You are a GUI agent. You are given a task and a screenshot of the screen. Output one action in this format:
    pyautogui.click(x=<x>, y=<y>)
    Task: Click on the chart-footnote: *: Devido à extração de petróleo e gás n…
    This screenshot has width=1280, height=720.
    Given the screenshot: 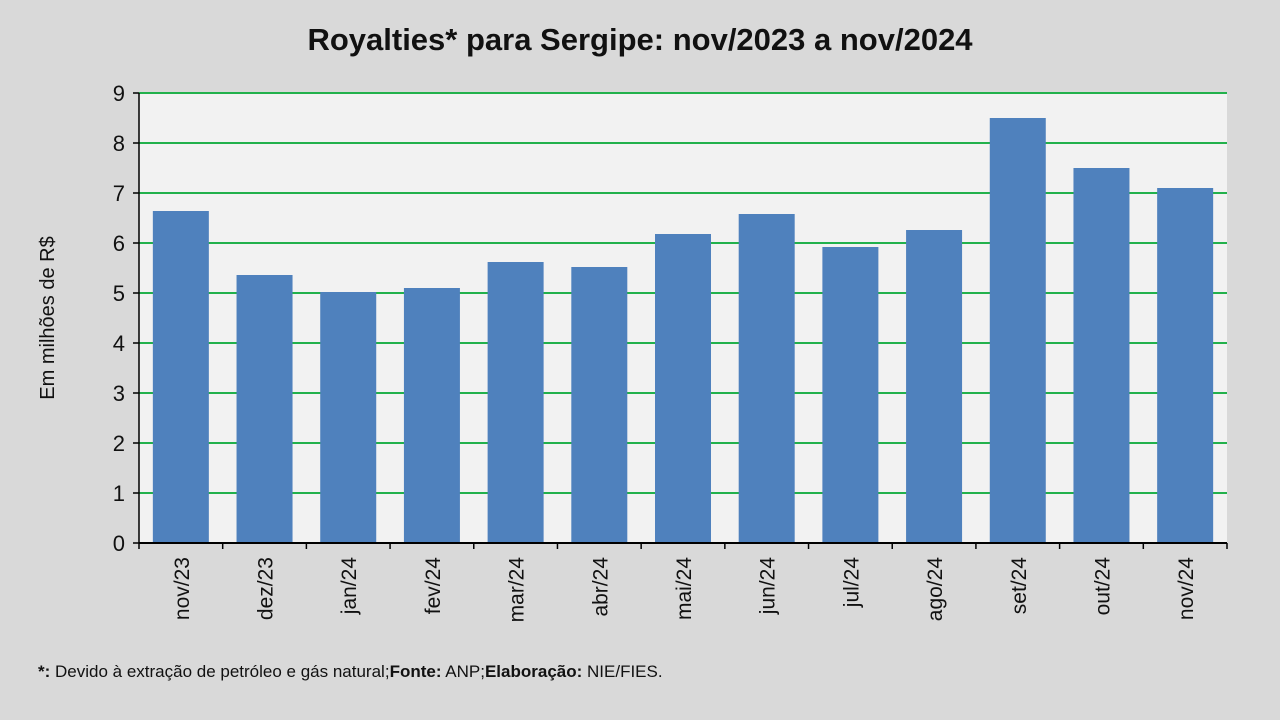 What is the action you would take?
    pyautogui.click(x=350, y=672)
    